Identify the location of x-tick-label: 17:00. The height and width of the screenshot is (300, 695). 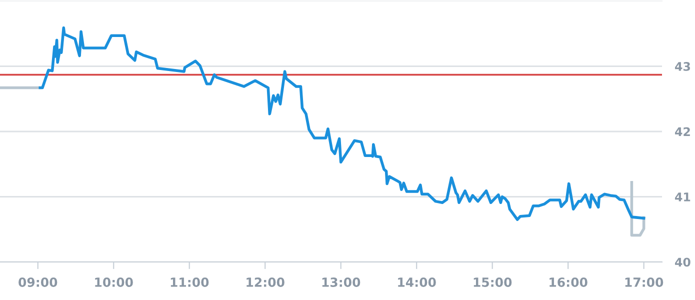
(644, 282).